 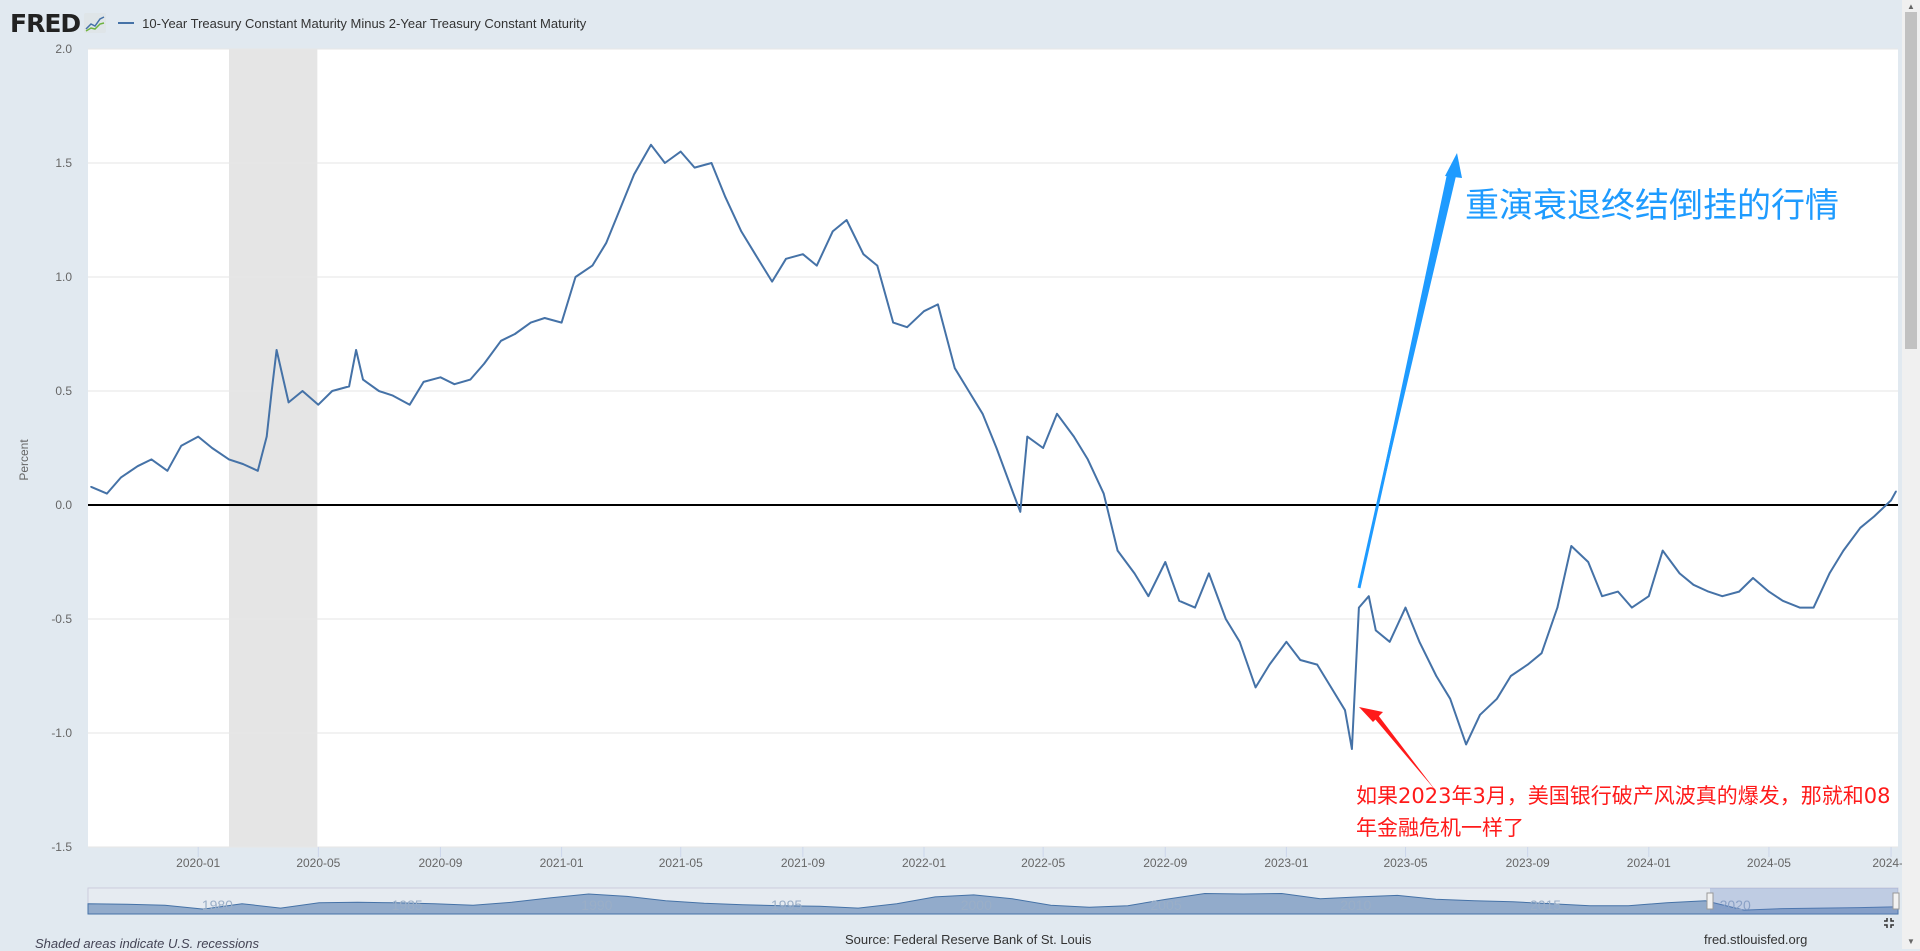 What do you see at coordinates (1545, 905) in the screenshot?
I see `navigator-year-label: 2015` at bounding box center [1545, 905].